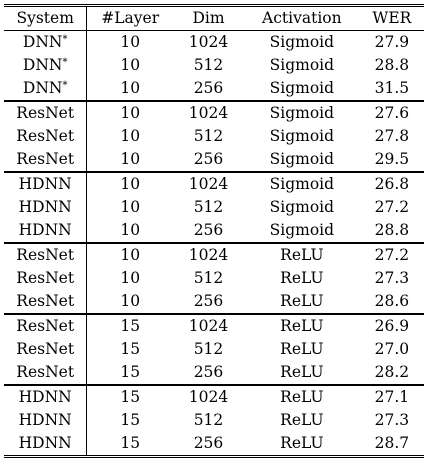  Describe the element at coordinates (214, 136) in the screenshot. I see `table-row: ResNet 10 512 Sigmoid 27.8` at that location.